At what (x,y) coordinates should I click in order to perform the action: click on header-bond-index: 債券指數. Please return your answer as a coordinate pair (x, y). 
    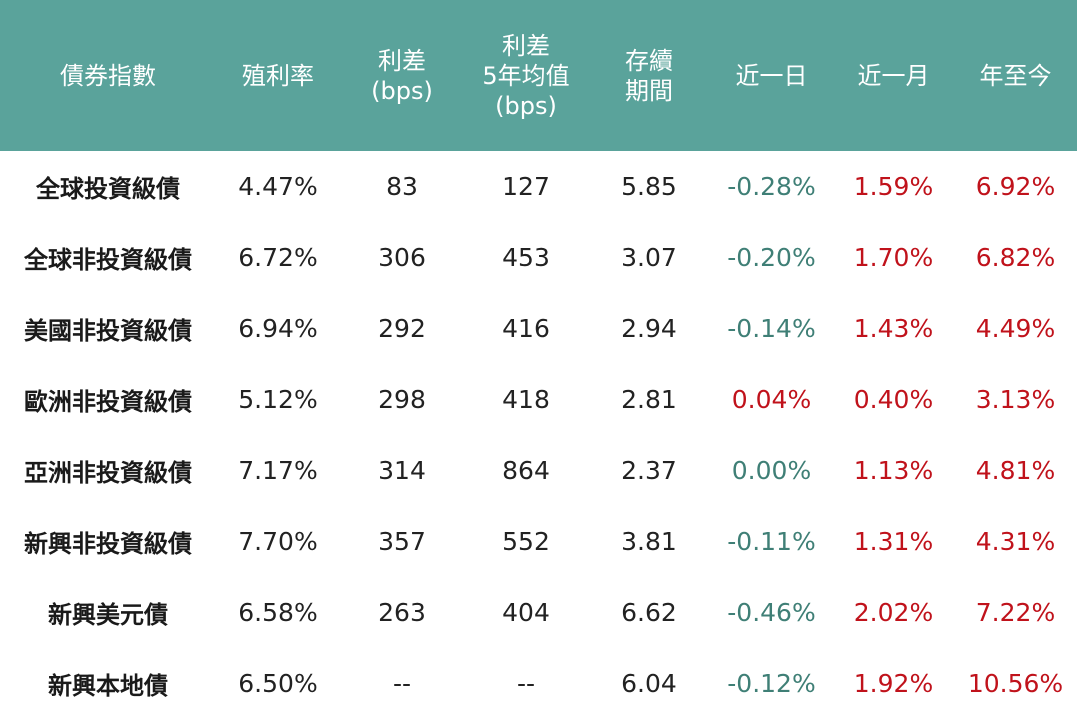
    Looking at the image, I should click on (108, 75).